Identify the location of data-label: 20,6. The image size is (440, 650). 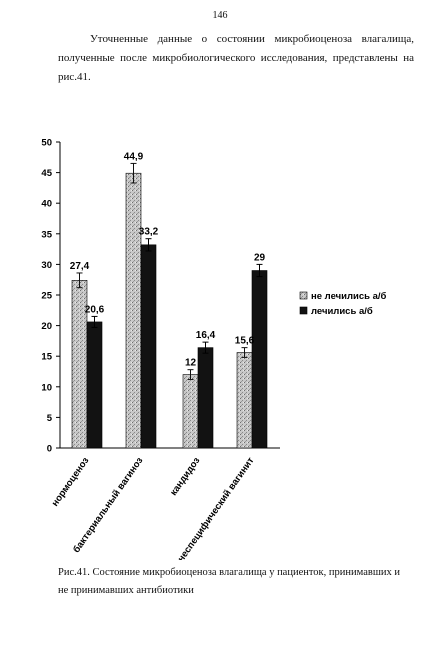
(95, 309).